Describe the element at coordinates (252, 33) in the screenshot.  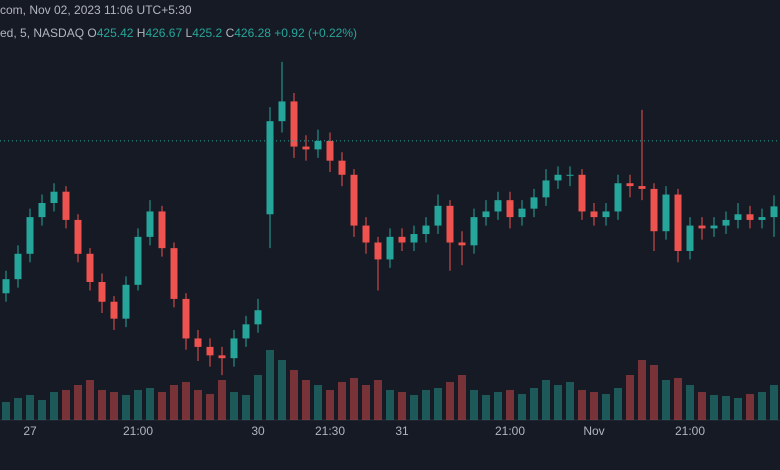
I see `ohlc-value: 426.28` at that location.